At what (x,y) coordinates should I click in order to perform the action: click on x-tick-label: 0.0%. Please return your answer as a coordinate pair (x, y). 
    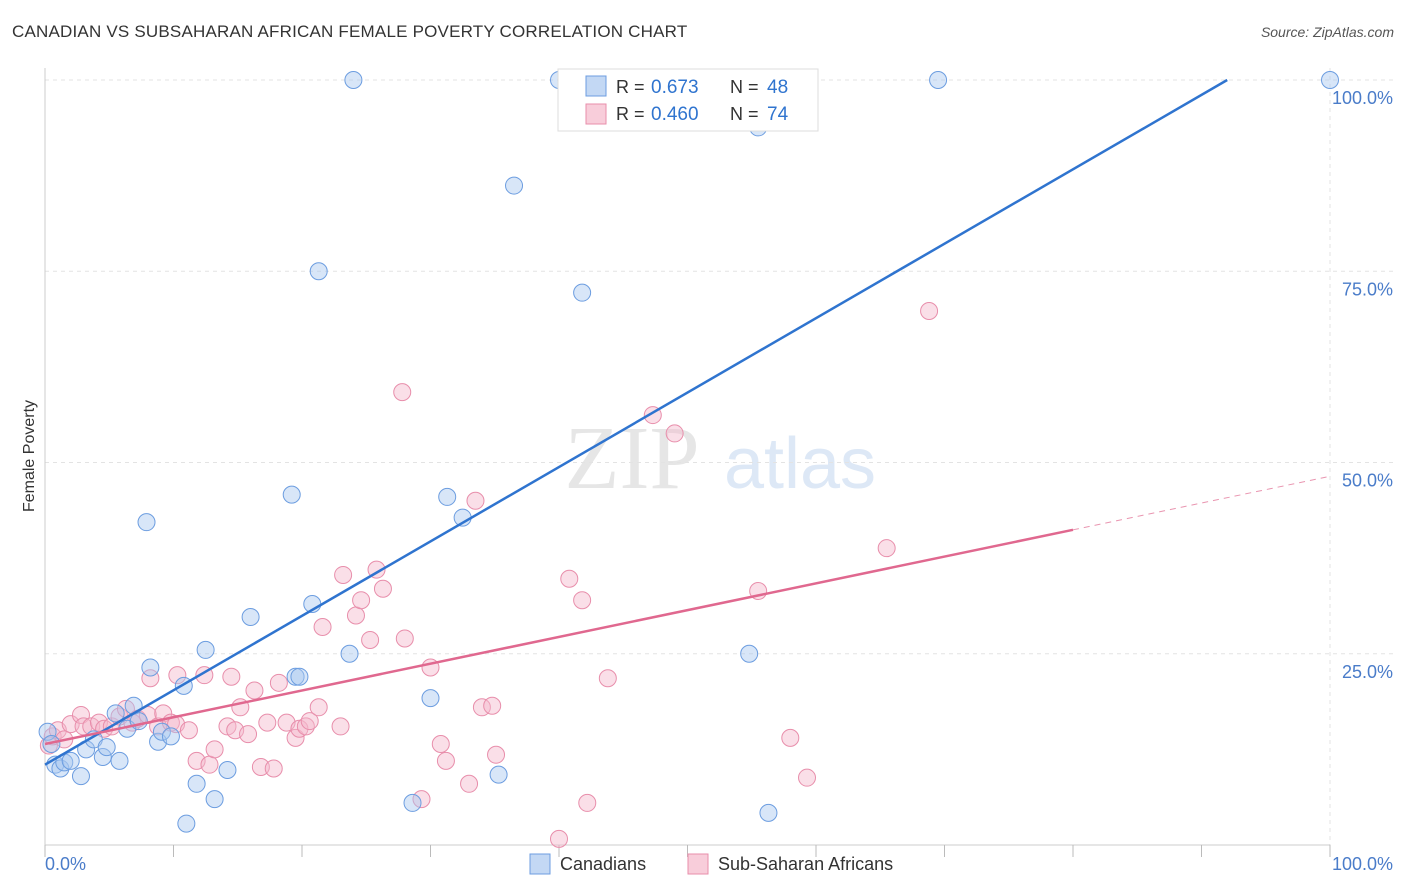
    Looking at the image, I should click on (65, 864).